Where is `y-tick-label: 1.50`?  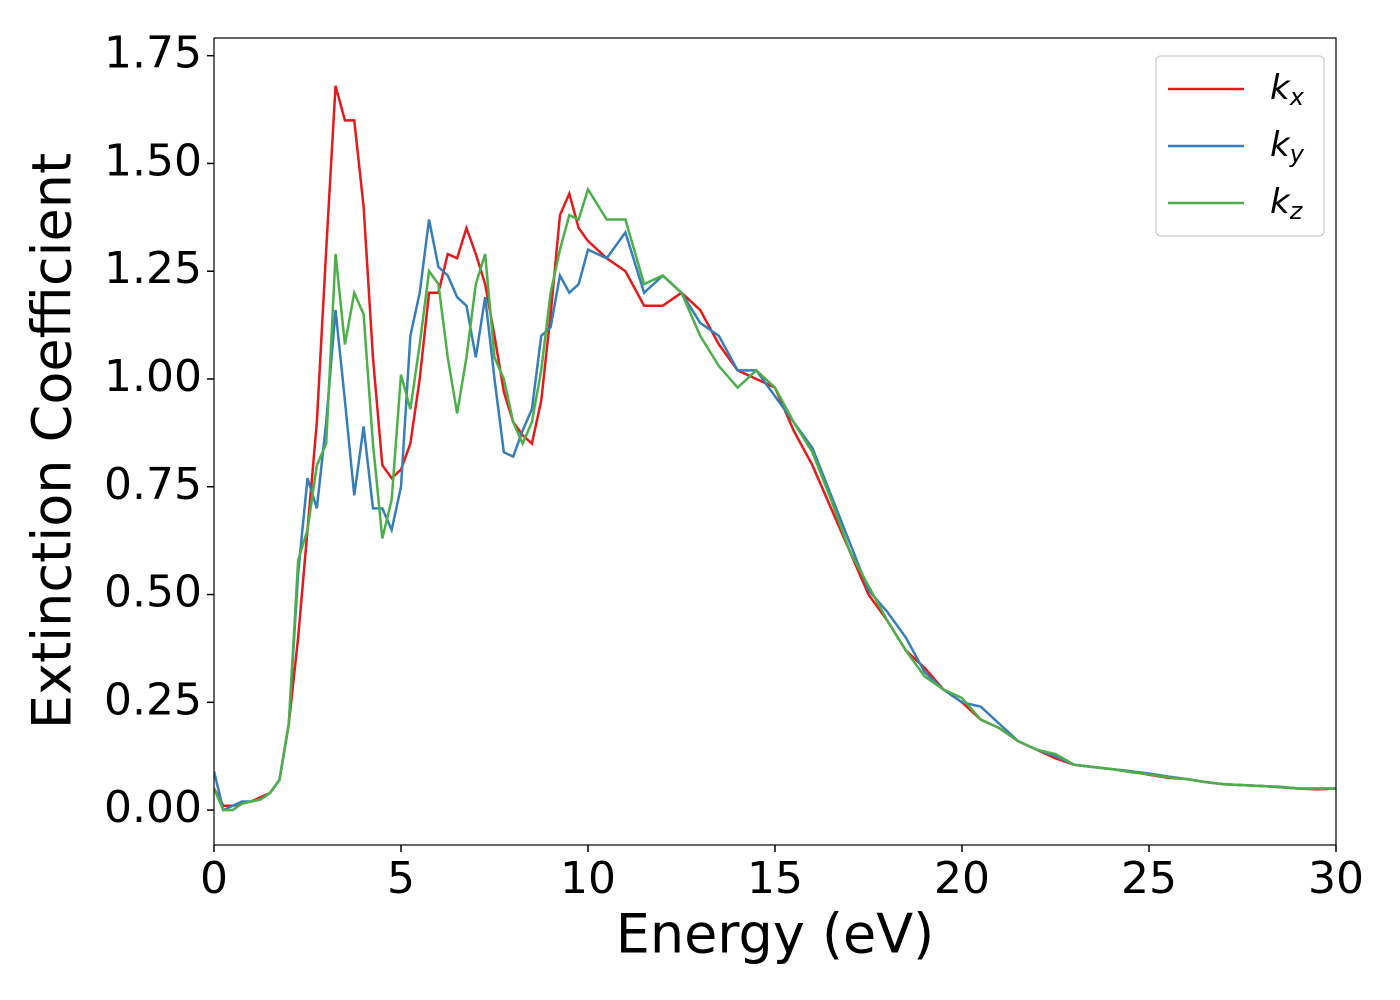 y-tick-label: 1.50 is located at coordinates (153, 160).